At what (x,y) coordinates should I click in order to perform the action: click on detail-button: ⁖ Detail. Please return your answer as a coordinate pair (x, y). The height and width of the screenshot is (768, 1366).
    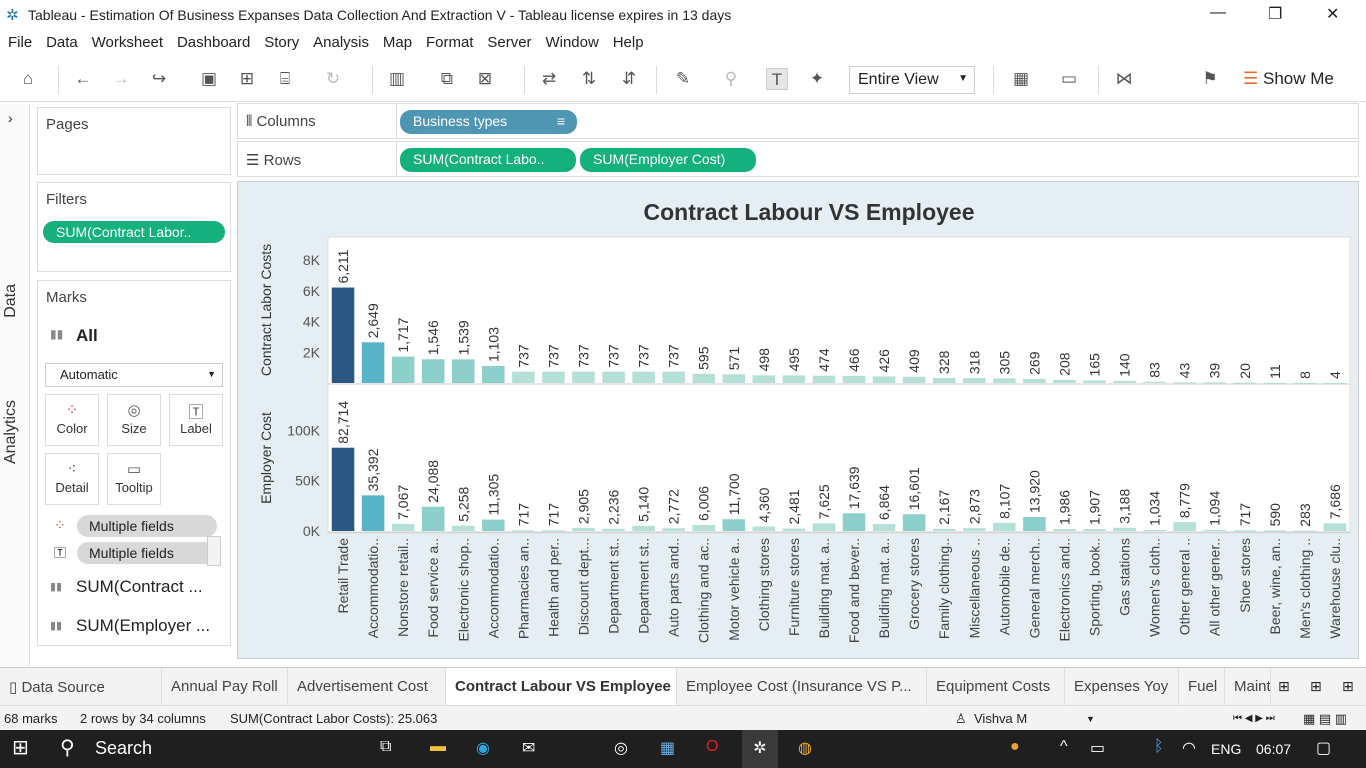
    Looking at the image, I should click on (72, 479).